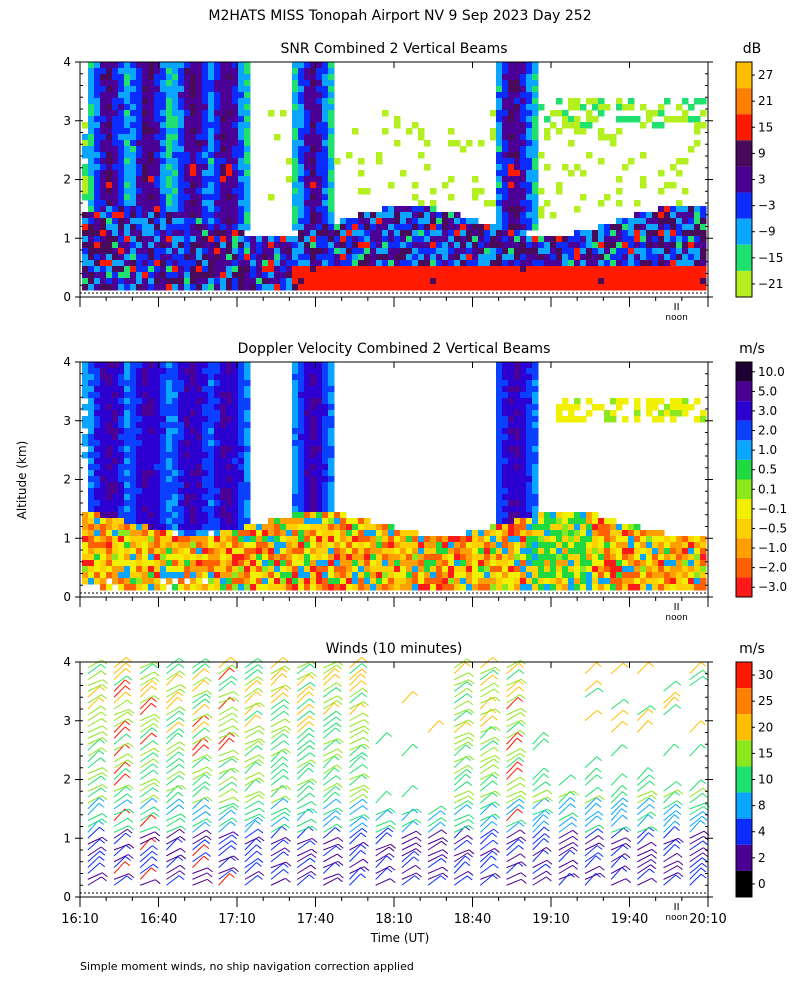  I want to click on colorbar-label: 0.1, so click(767, 489).